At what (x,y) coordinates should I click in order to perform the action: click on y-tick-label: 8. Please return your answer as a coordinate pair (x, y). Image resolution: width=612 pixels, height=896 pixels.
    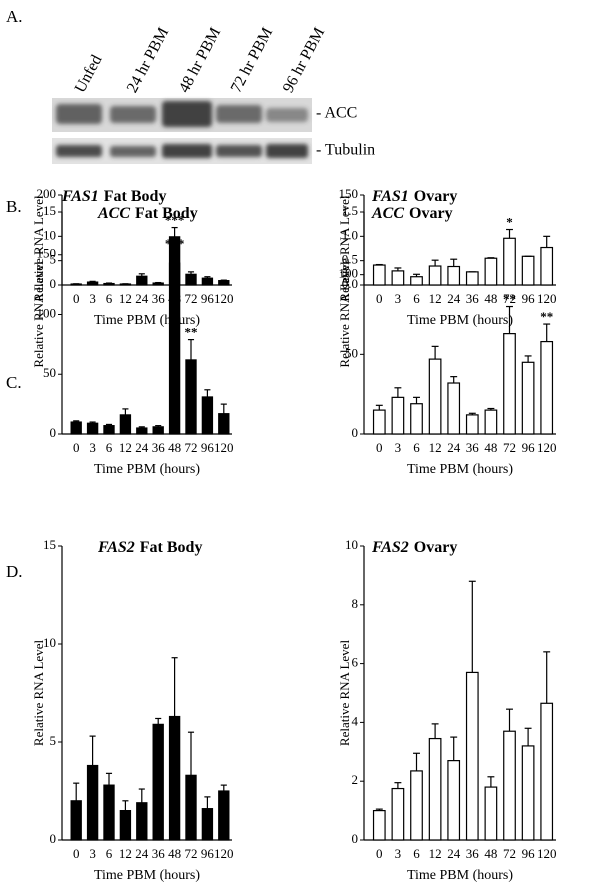
    Looking at the image, I should click on (355, 603).